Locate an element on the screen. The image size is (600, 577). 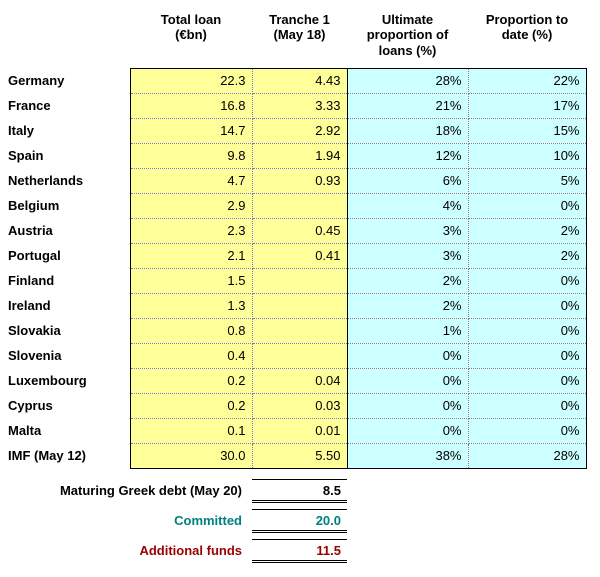
cell-total-loan: 9.8 is located at coordinates (191, 156).